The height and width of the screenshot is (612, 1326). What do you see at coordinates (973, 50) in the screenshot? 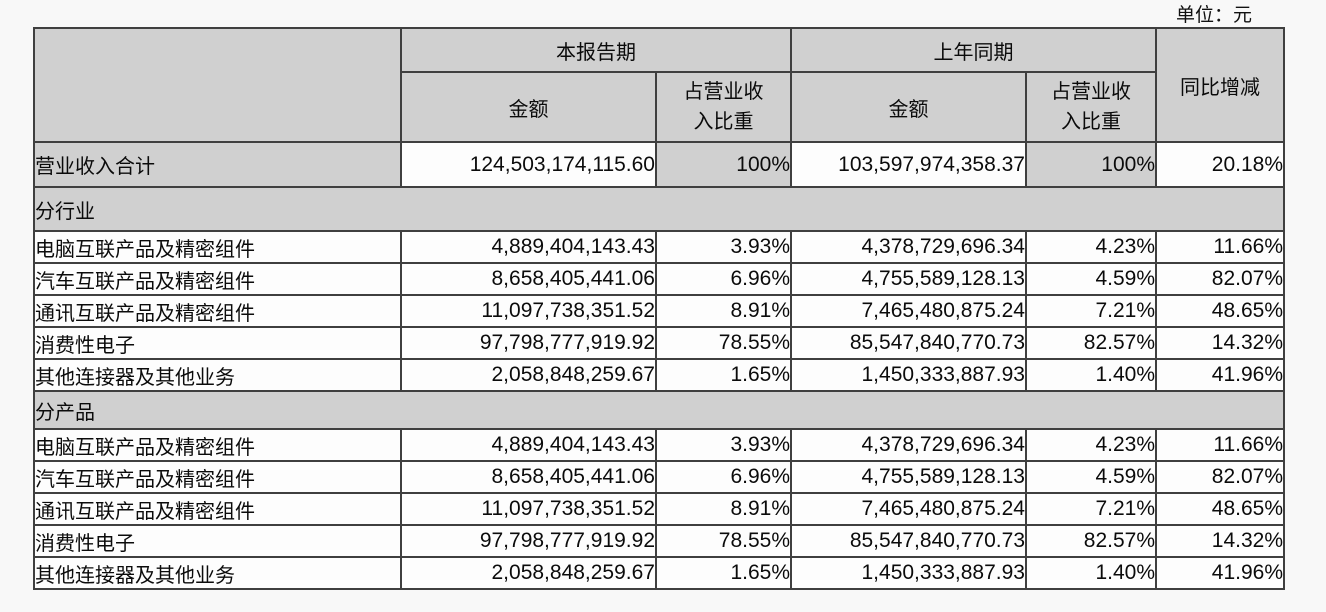
I see `header-prior-period: 上年同期` at bounding box center [973, 50].